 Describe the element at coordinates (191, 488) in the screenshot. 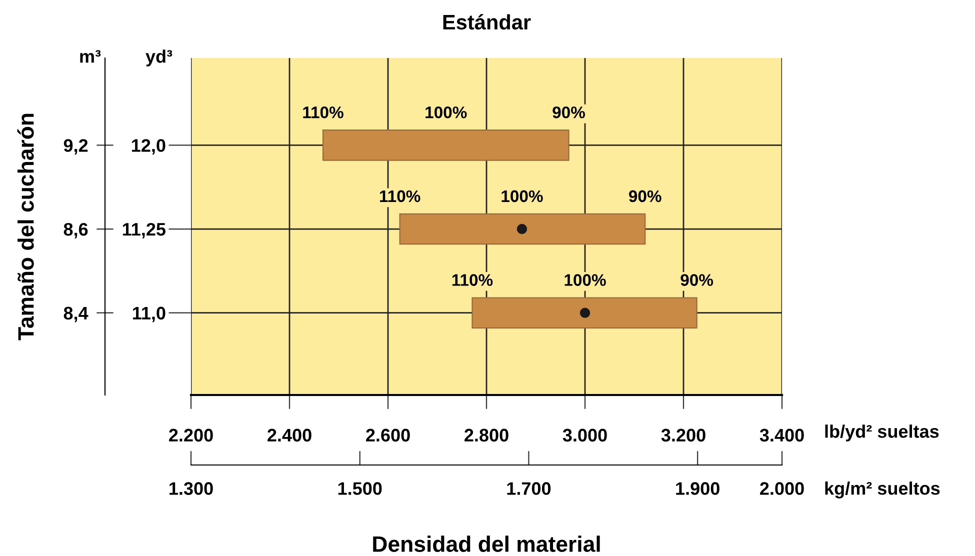

I see `x2-tick-label: 1.300` at that location.